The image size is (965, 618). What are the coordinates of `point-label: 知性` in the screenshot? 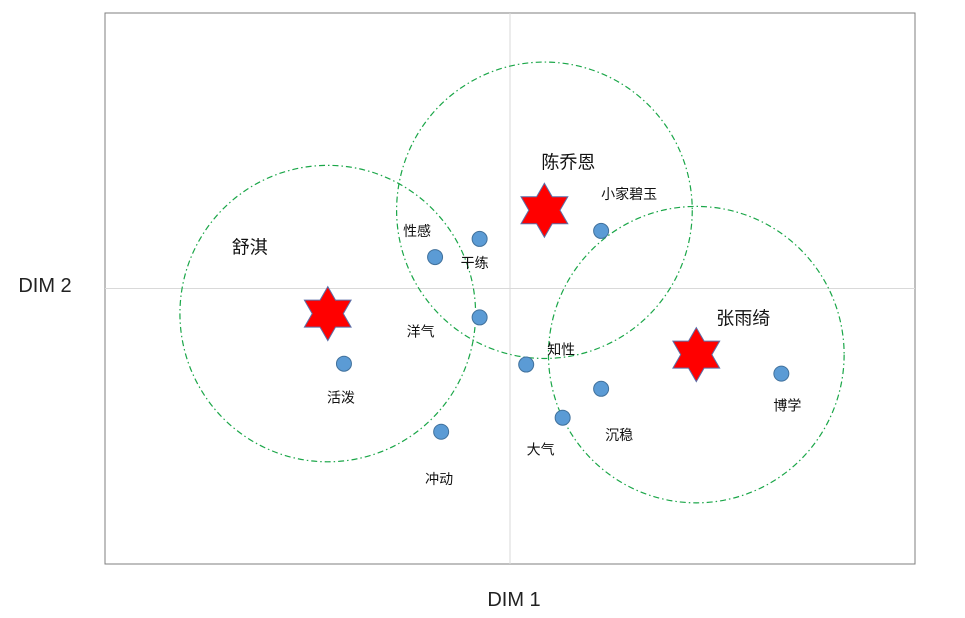 It's located at (561, 350).